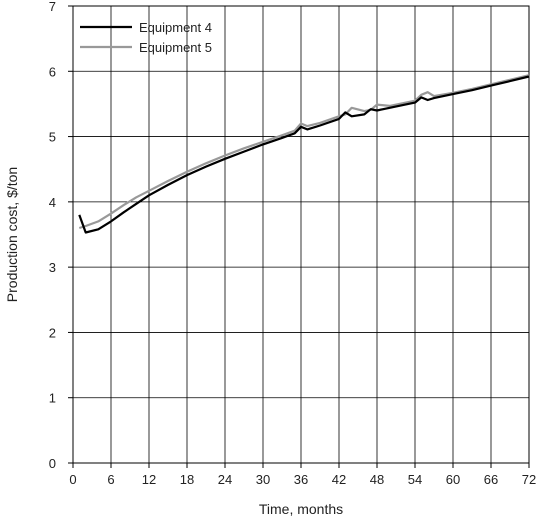  I want to click on legend: Equipment 4 Equipment 5, so click(146, 37).